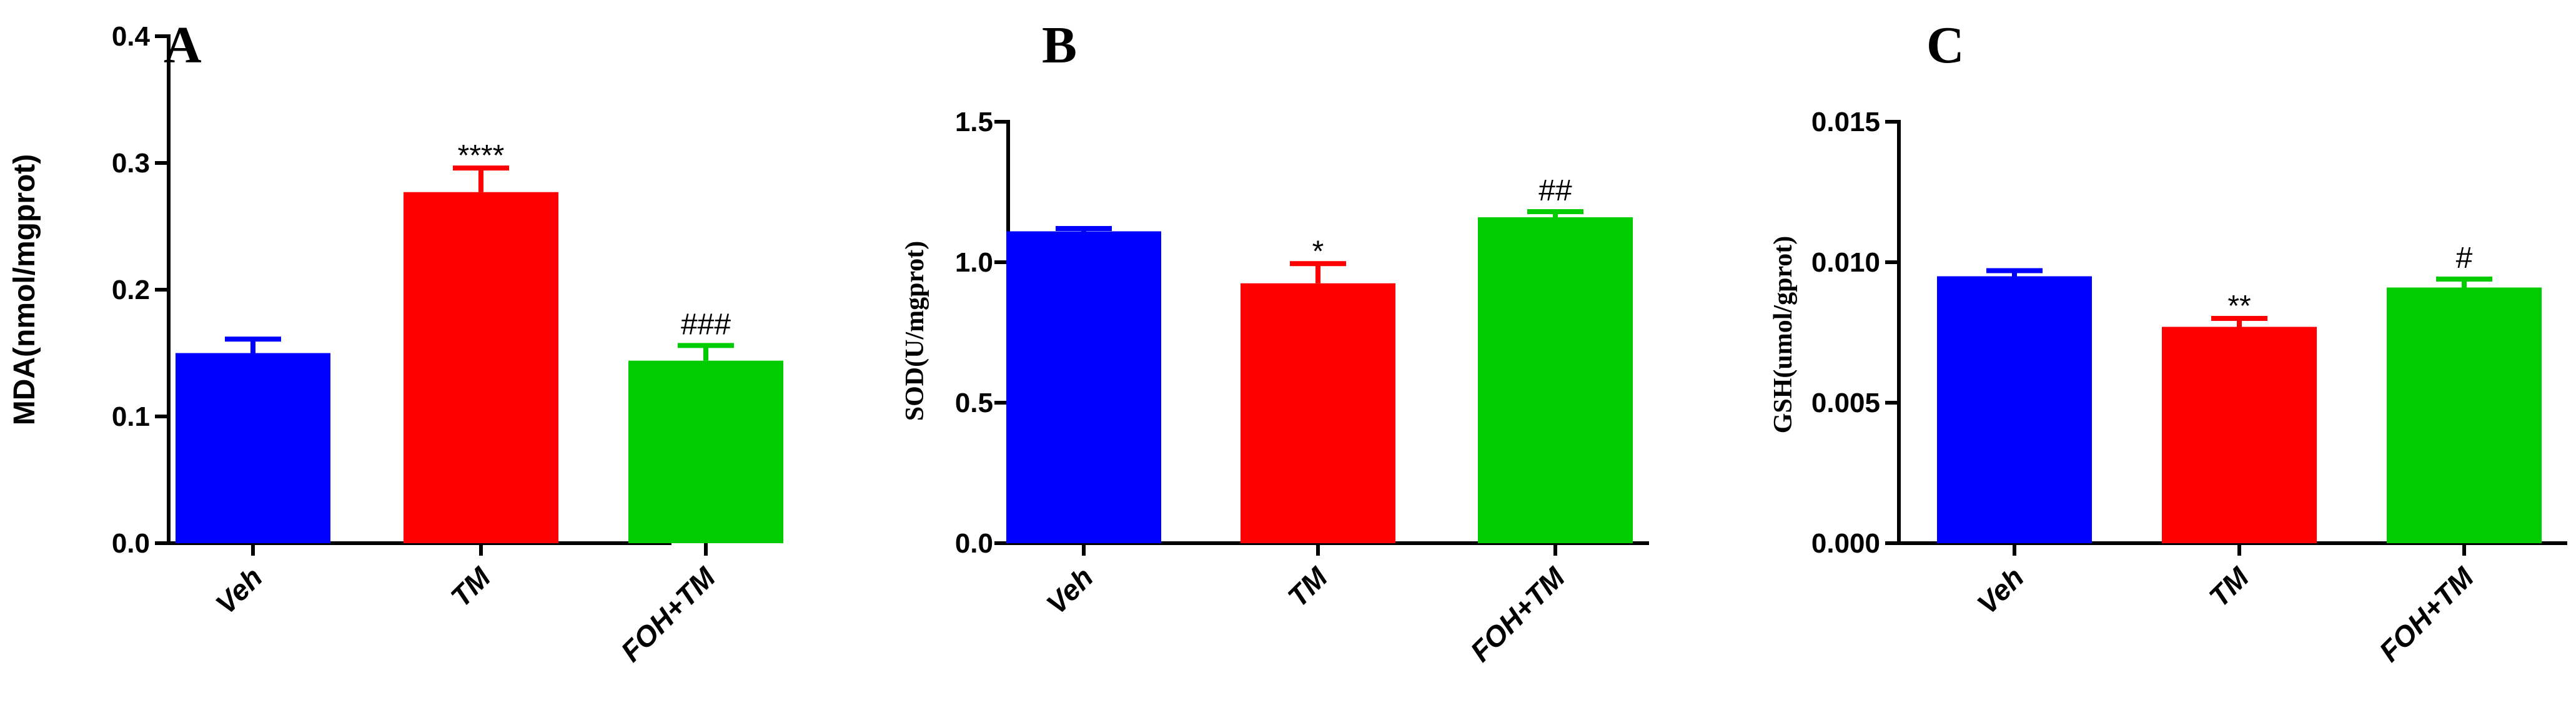 The image size is (2576, 713). I want to click on panel-c-bar-veh, so click(2014, 409).